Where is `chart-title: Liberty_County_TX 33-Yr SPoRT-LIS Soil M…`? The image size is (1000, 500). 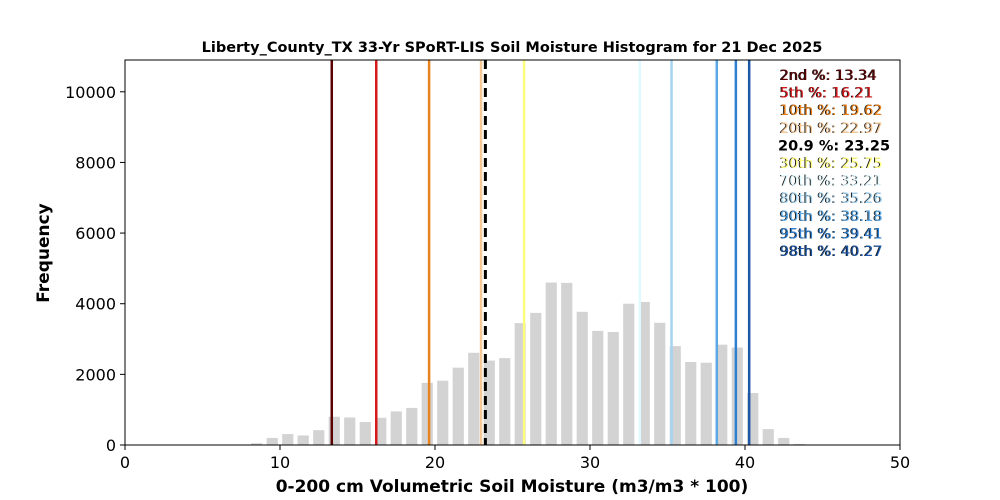
chart-title: Liberty_County_TX 33-Yr SPoRT-LIS Soil M… is located at coordinates (512, 48).